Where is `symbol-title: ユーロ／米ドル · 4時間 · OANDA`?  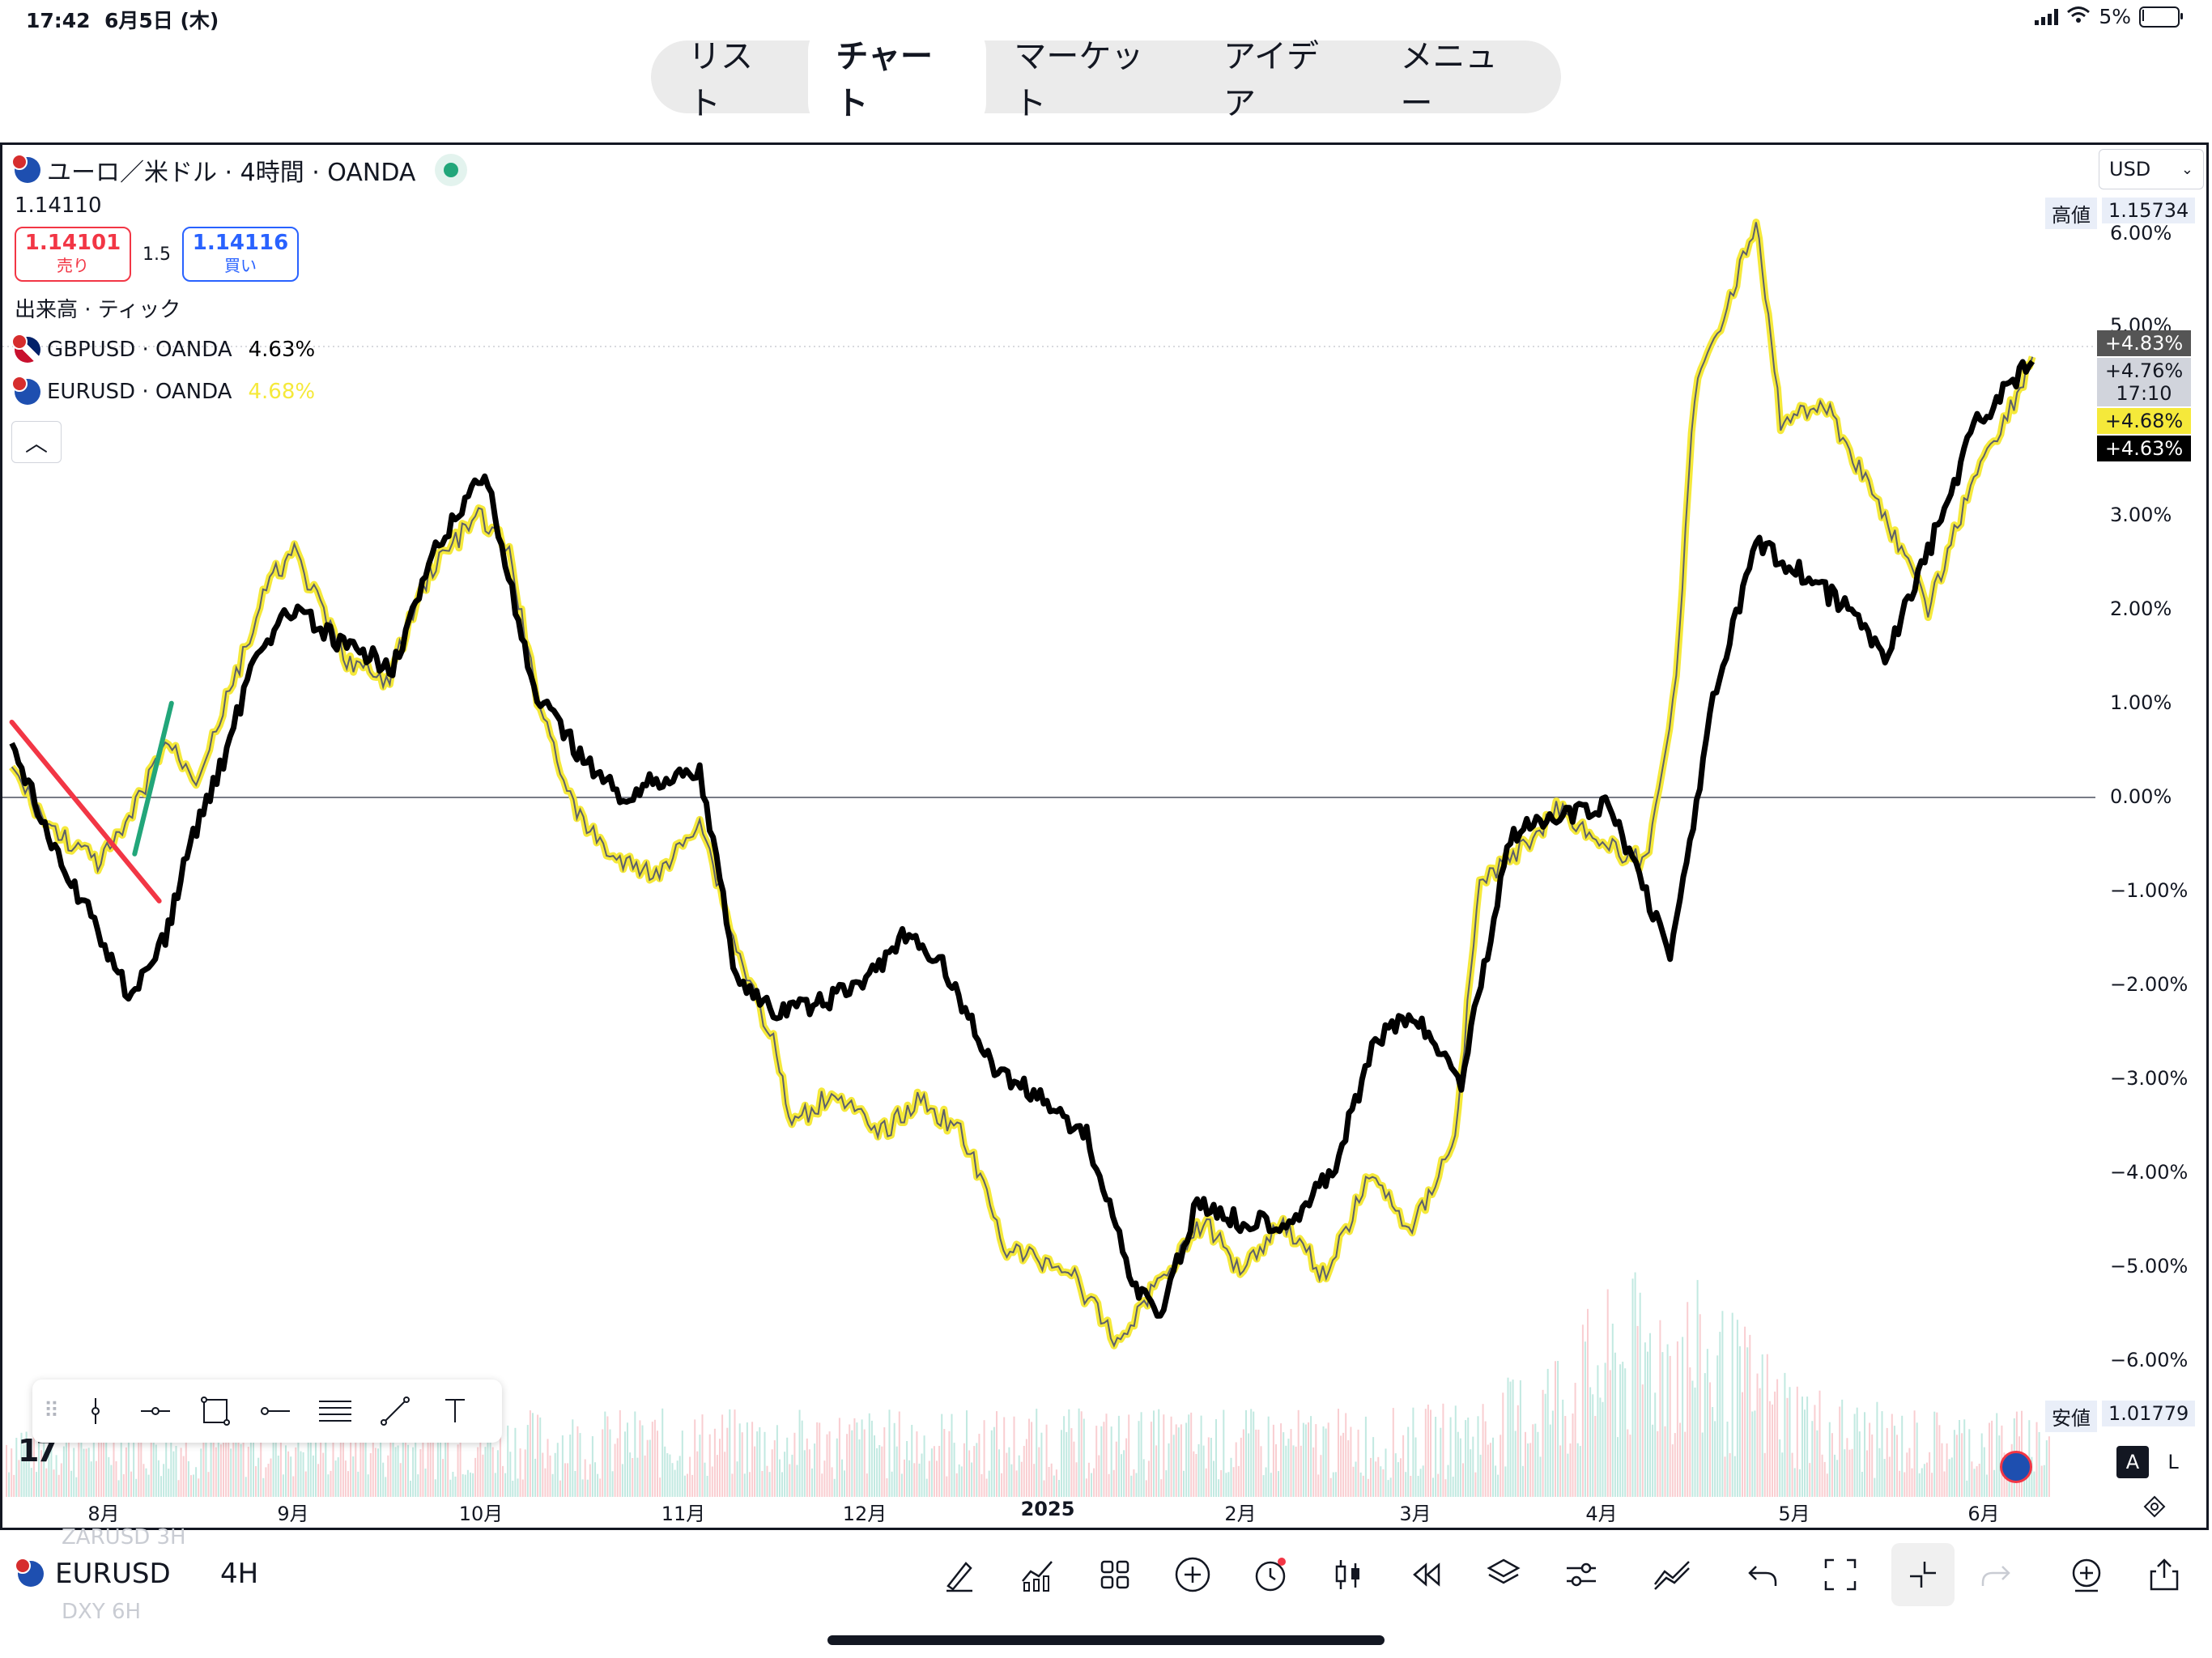
symbol-title: ユーロ／米ドル · 4時間 · OANDA is located at coordinates (232, 173).